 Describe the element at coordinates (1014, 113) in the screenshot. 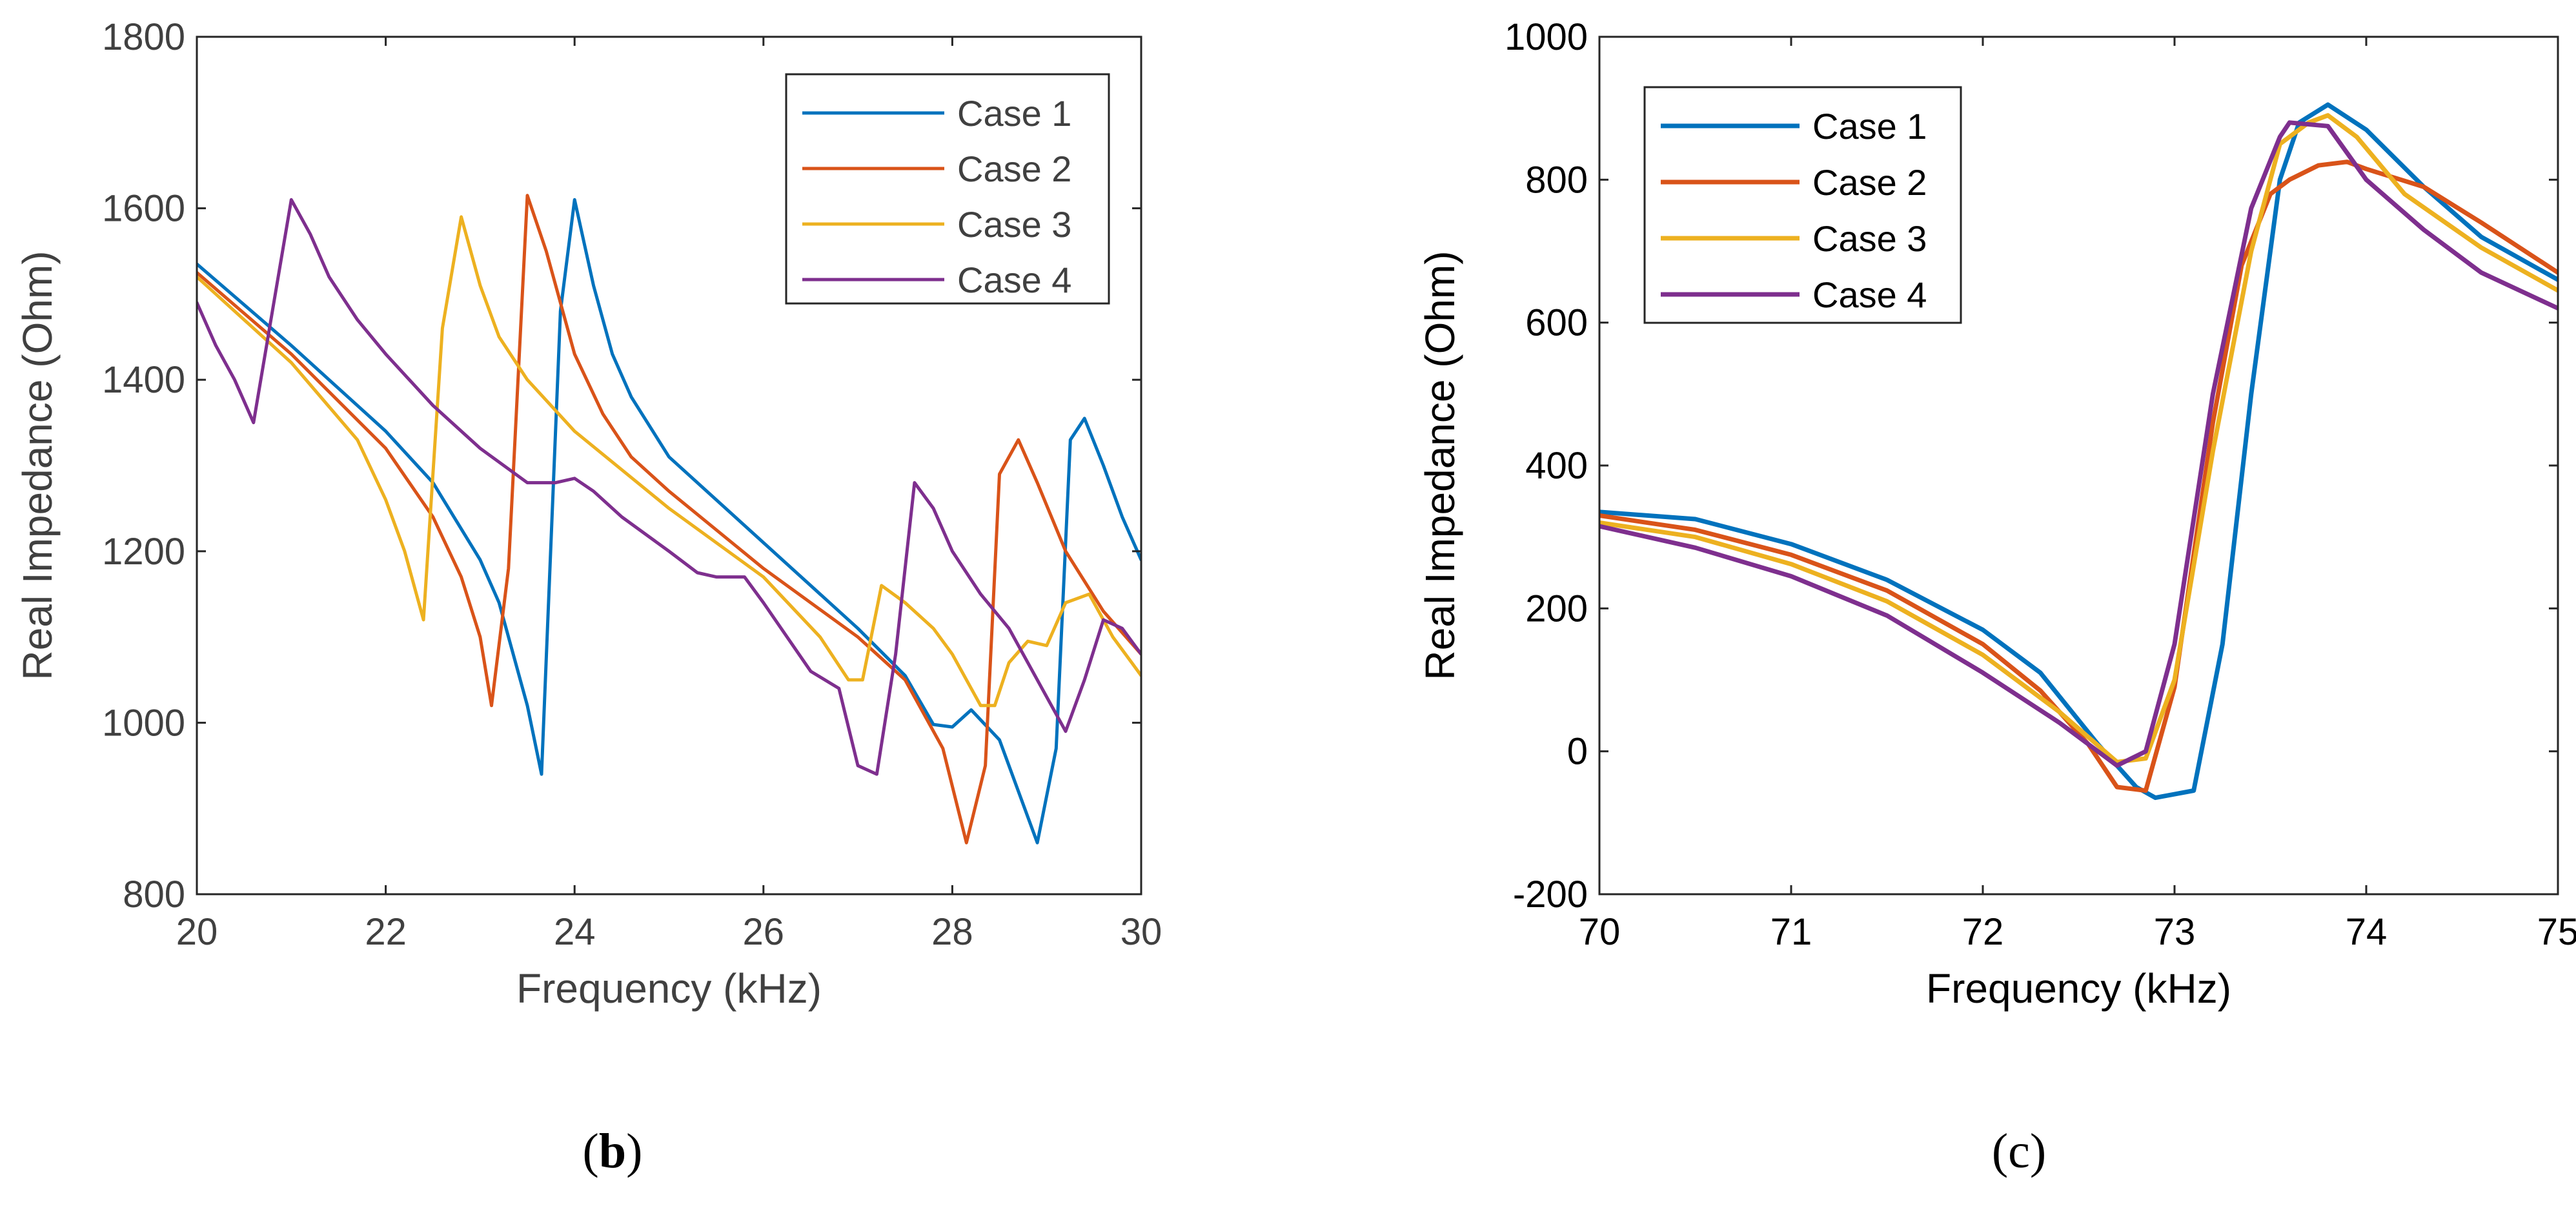

I see `chart-b-legend-label-1: Case 1` at that location.